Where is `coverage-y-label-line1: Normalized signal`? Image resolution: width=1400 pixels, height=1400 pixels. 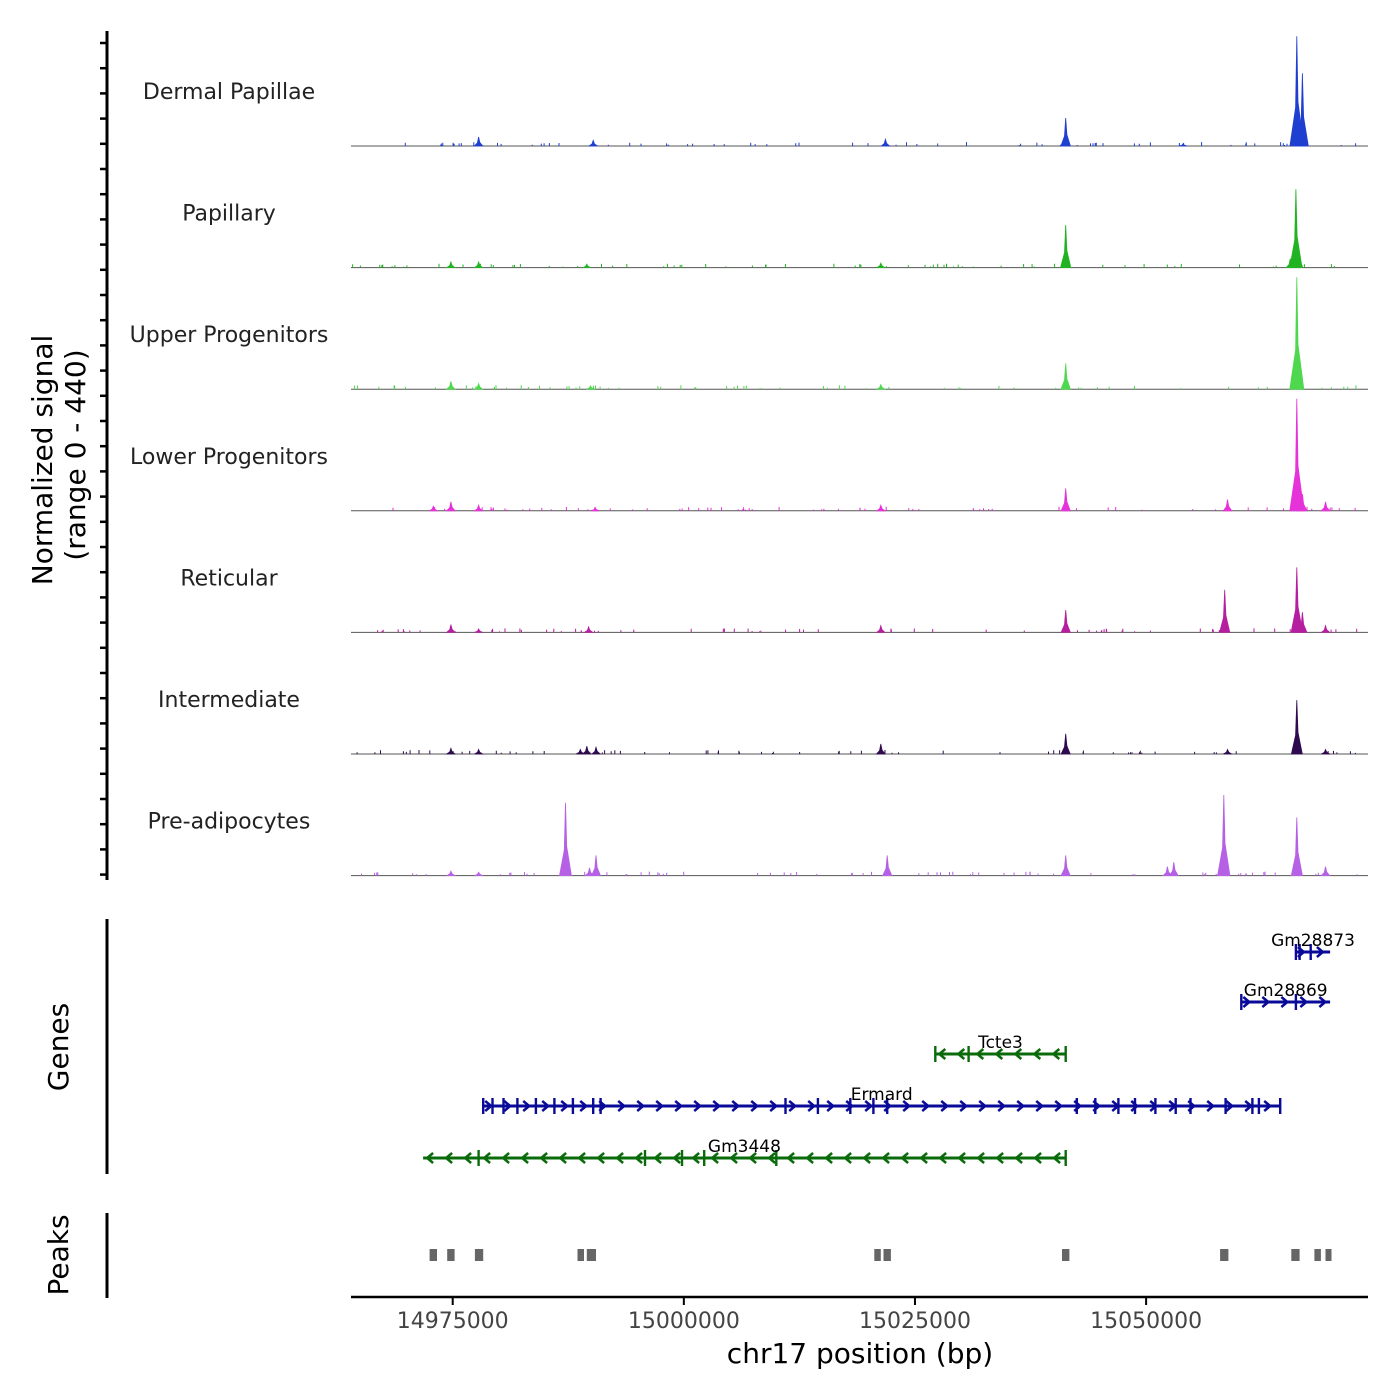 coverage-y-label-line1: Normalized signal is located at coordinates (42, 460).